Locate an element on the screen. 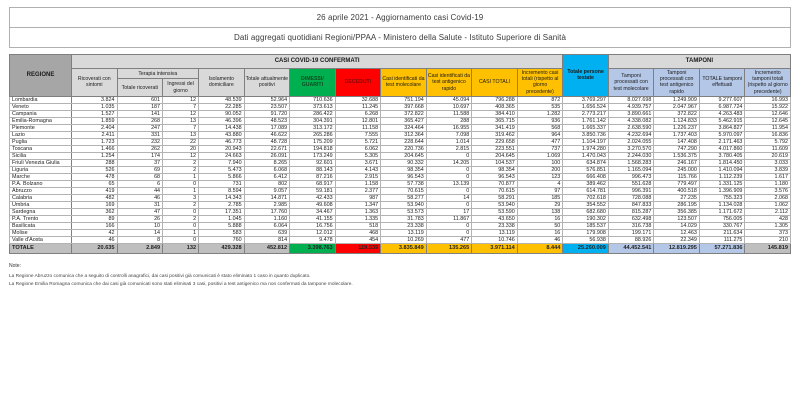 This screenshot has width=800, height=400. value-cell: 185.537 is located at coordinates (585, 225).